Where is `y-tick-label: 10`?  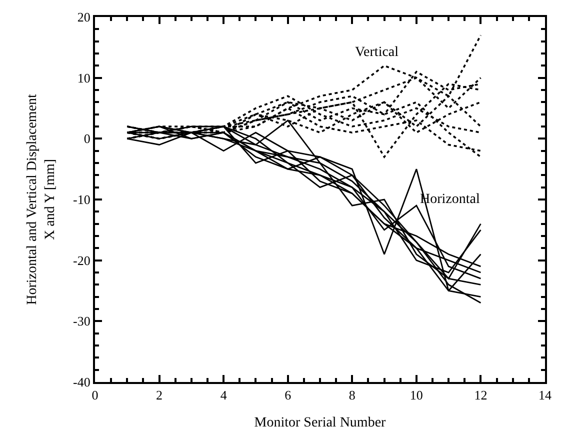
y-tick-label: 10 is located at coordinates (83, 78).